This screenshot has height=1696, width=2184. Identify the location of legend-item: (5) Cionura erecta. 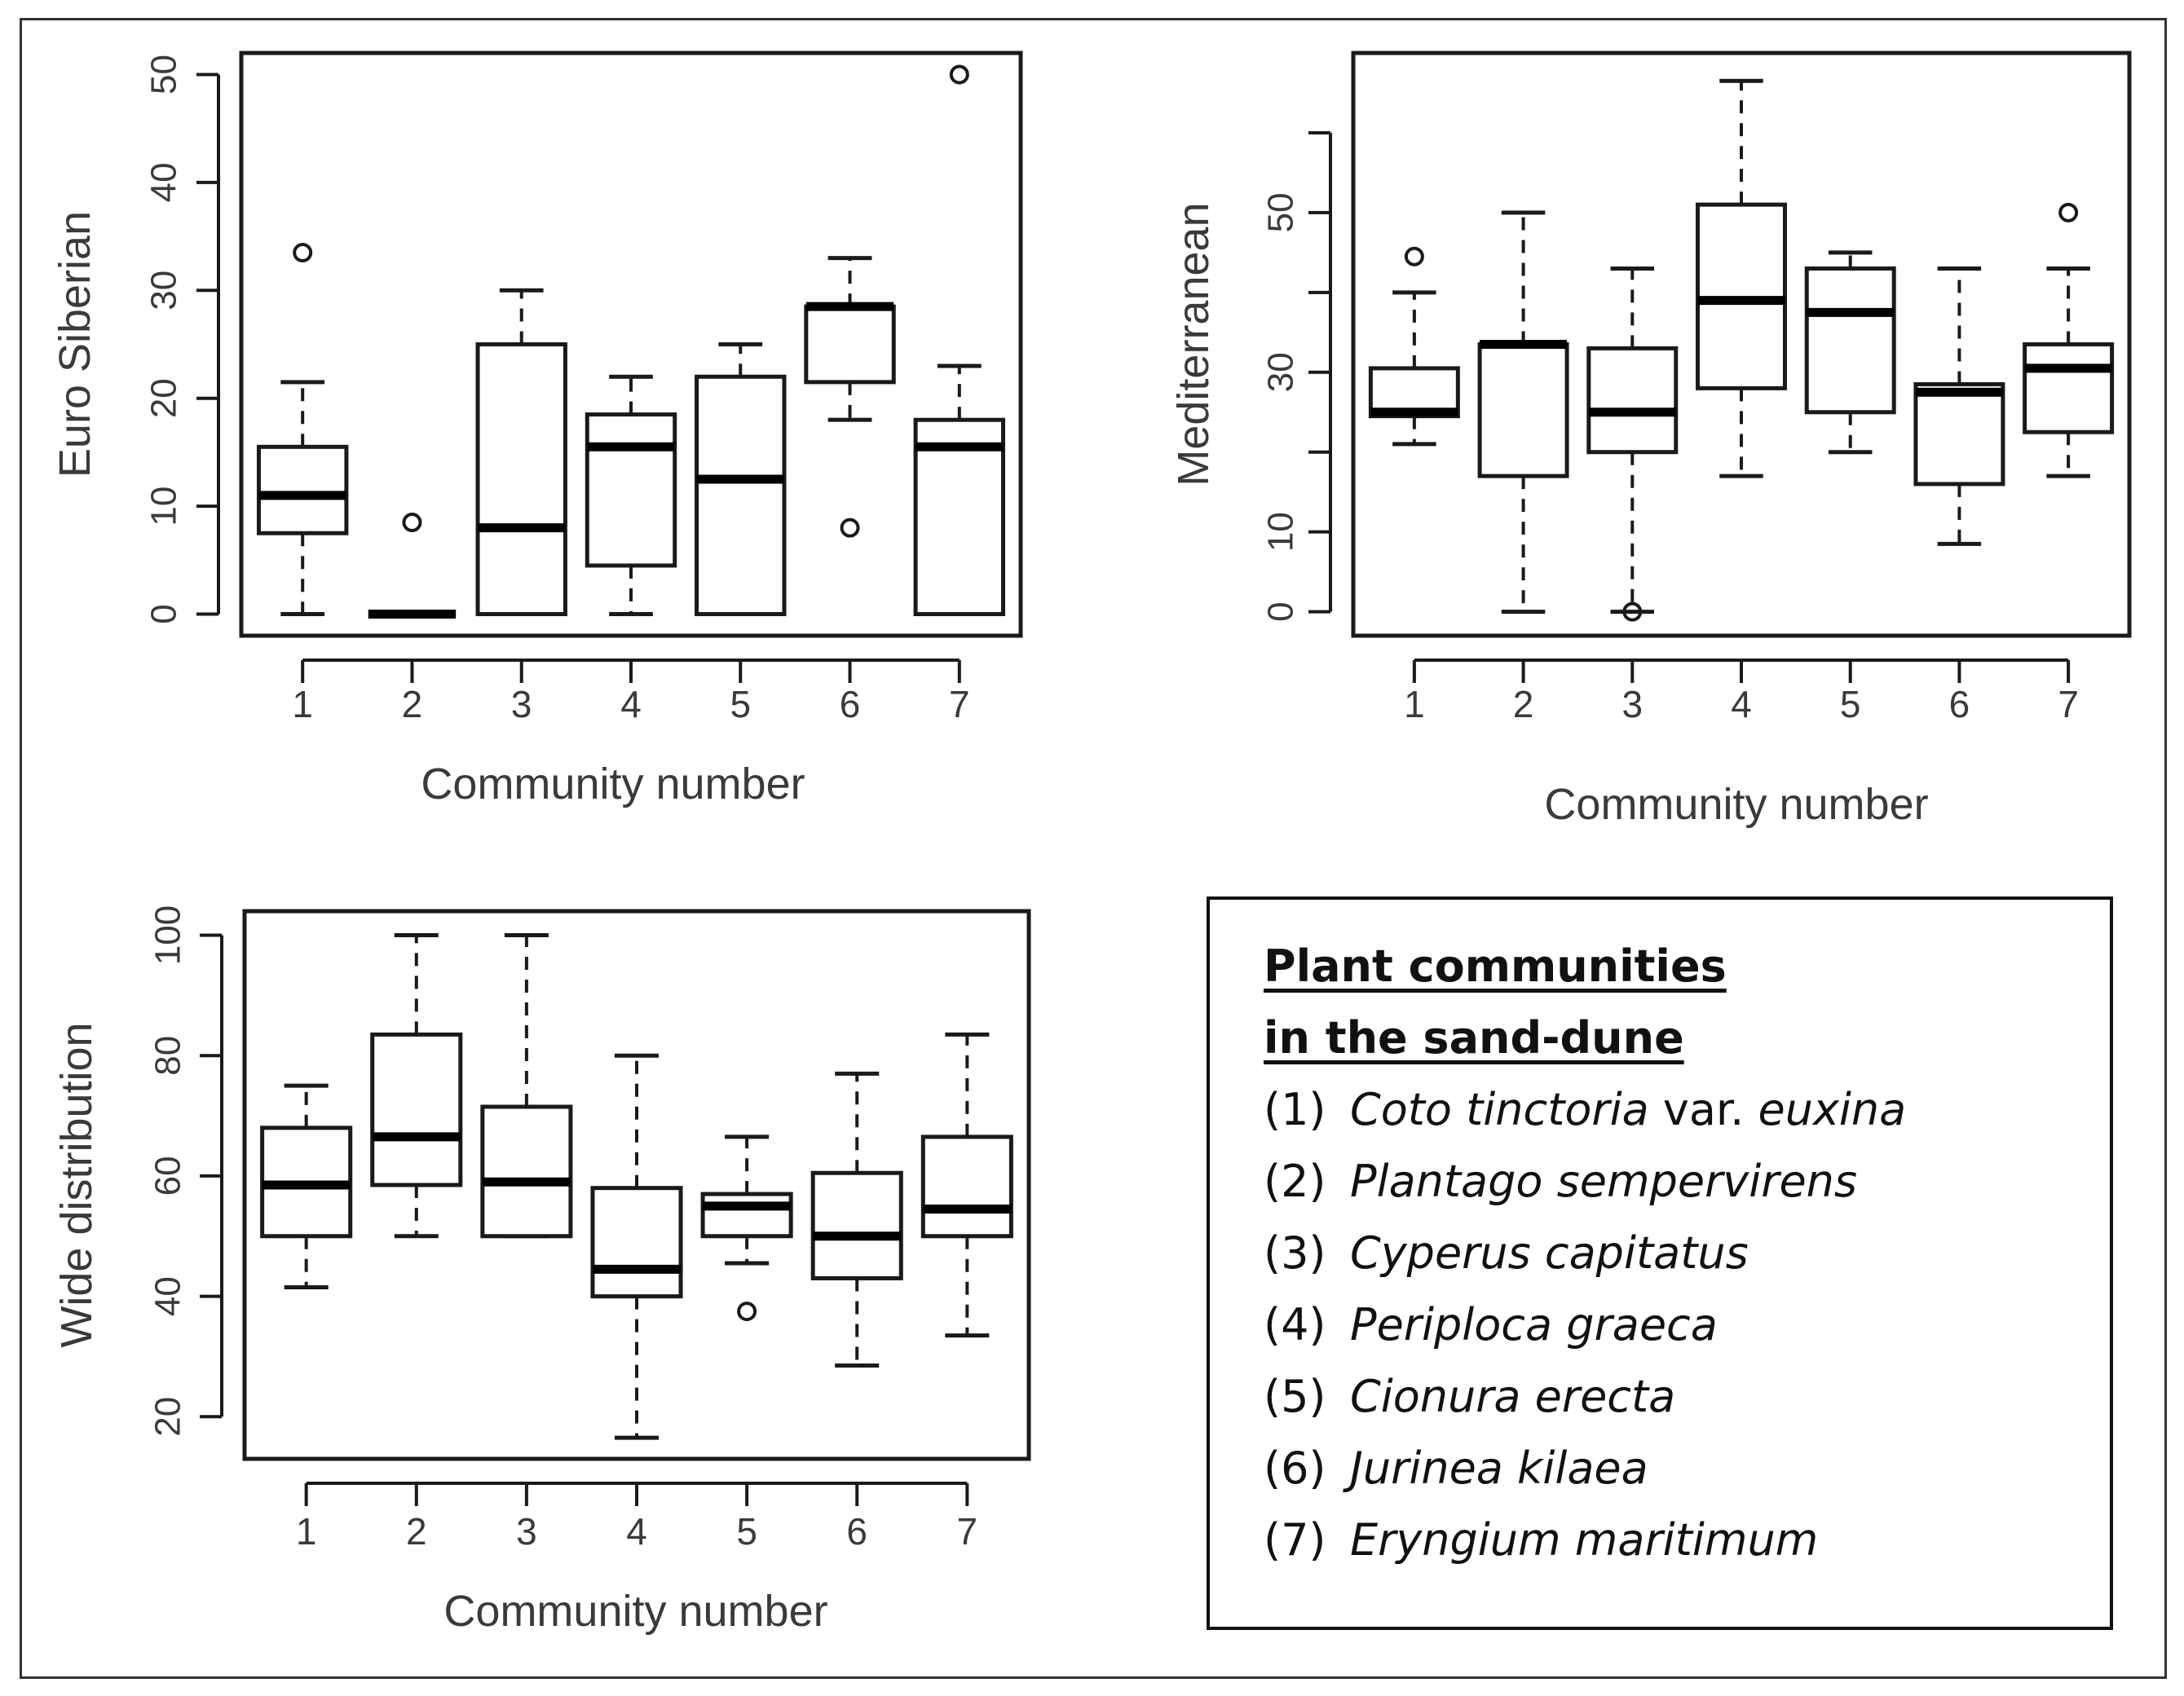
(1469, 1396).